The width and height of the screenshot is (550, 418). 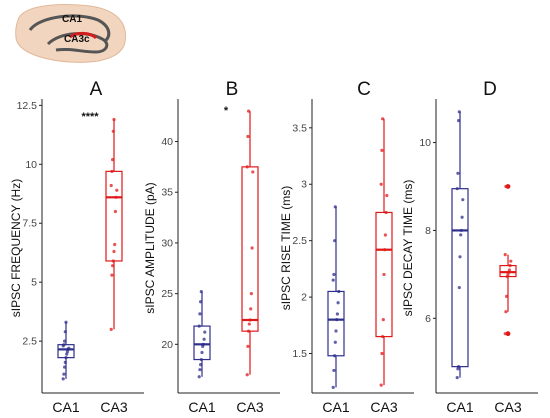 I want to click on hippocampus-inset: CA1 CA3c, so click(x=71, y=33).